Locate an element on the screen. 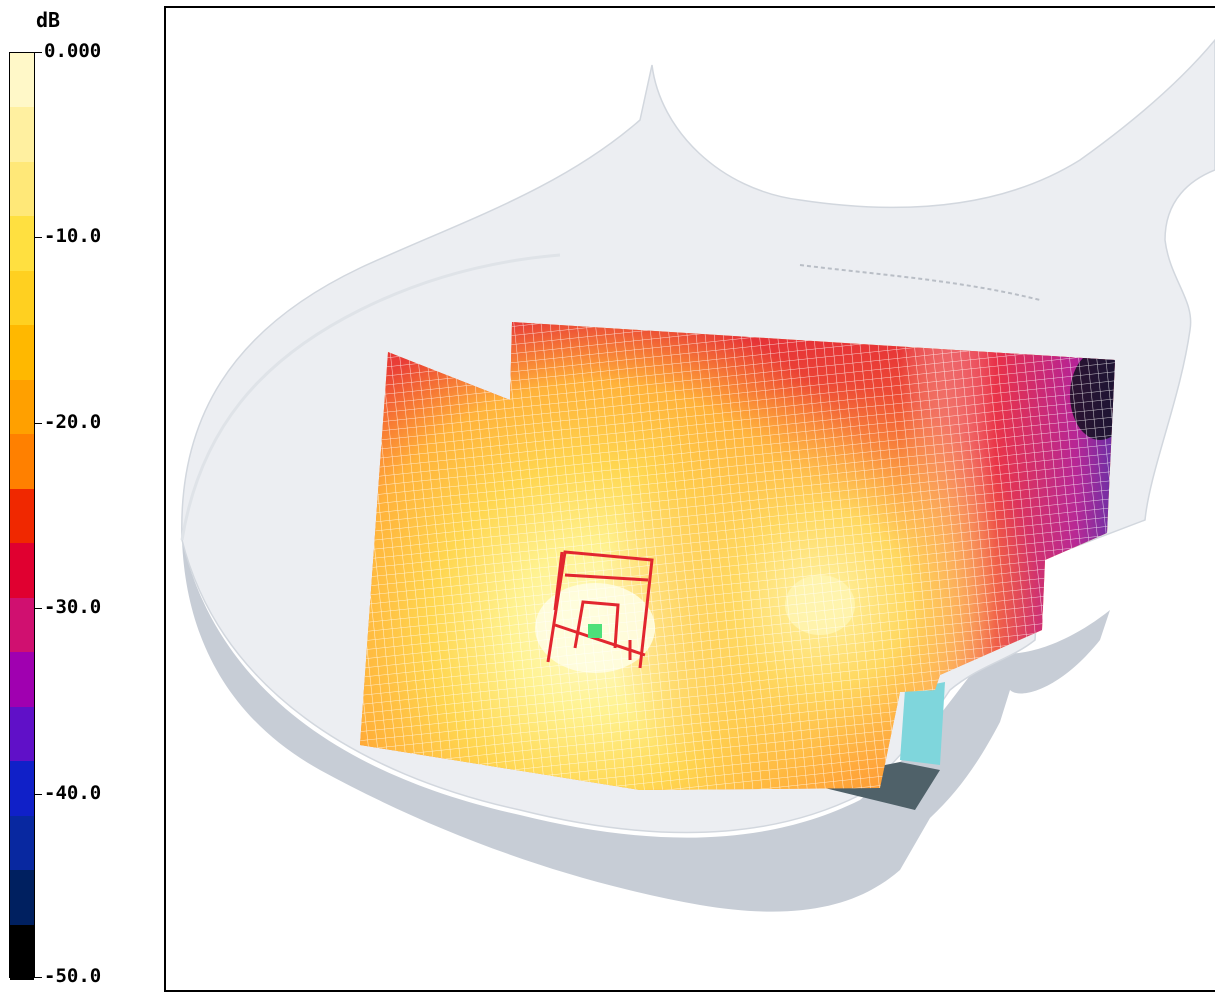 The width and height of the screenshot is (1215, 994). stage-cyan-panel is located at coordinates (922, 723).